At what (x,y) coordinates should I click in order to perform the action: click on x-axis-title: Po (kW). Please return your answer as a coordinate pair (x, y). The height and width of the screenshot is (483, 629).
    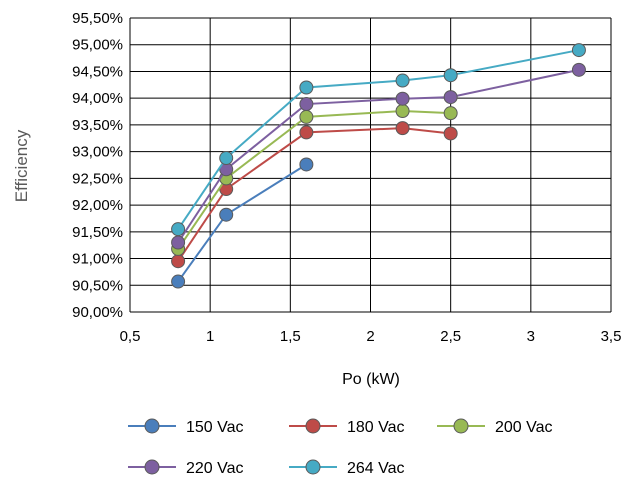
    Looking at the image, I should click on (371, 379).